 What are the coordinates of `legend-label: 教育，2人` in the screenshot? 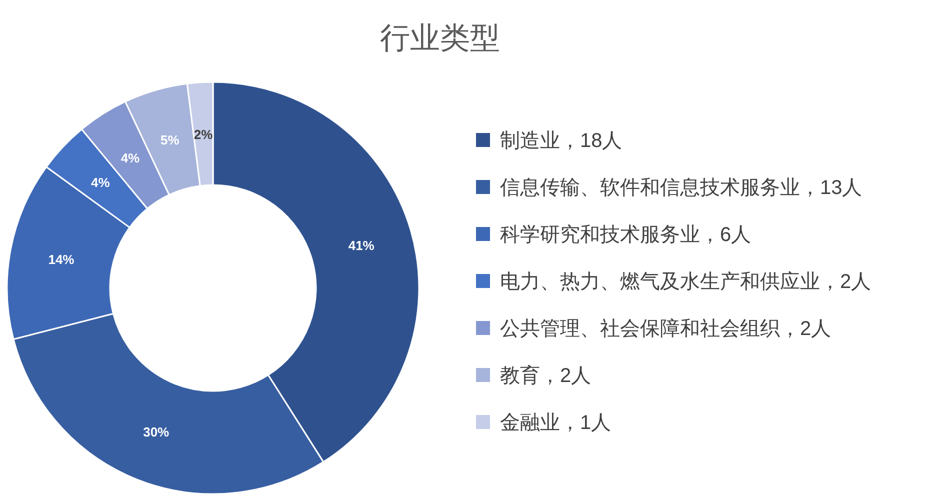 It's located at (546, 375).